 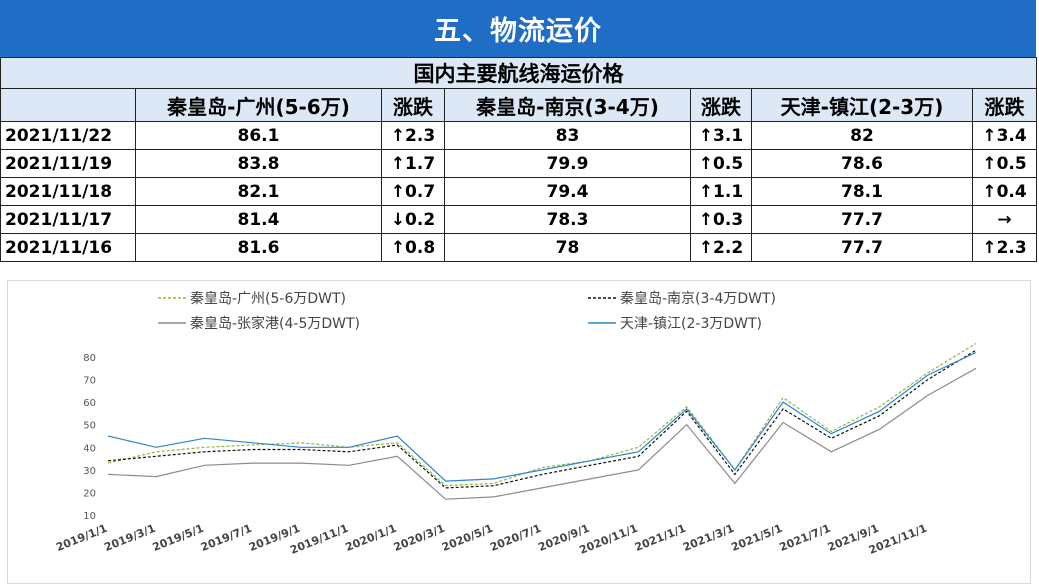 I want to click on x-tick-label: 2021/7/1, so click(x=805, y=538).